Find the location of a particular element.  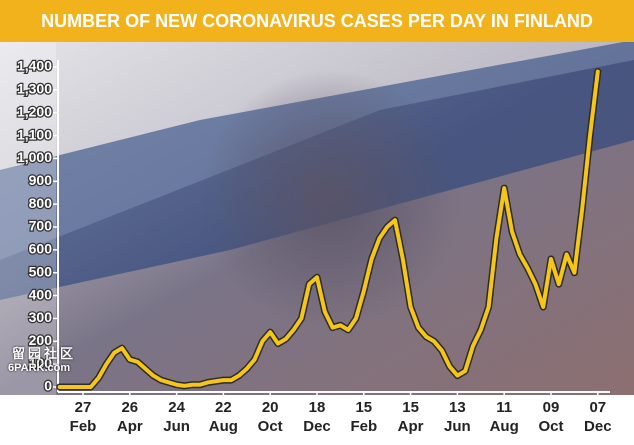

x-tick-label: 15 Feb is located at coordinates (364, 417).